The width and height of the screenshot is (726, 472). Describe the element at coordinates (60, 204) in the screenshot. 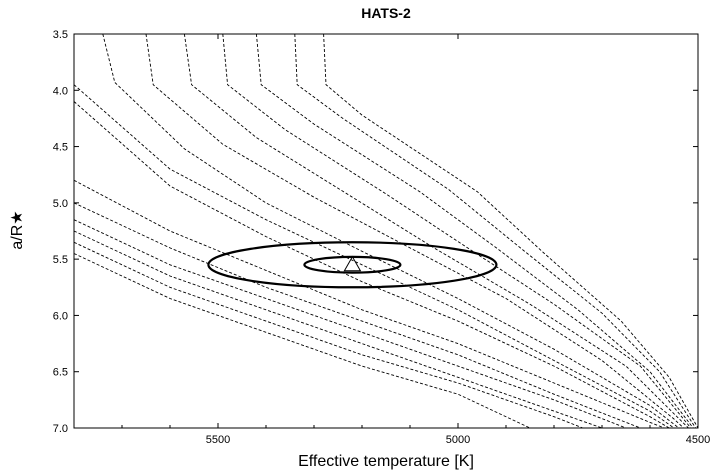

I see `y-tick-label: 5.0` at that location.